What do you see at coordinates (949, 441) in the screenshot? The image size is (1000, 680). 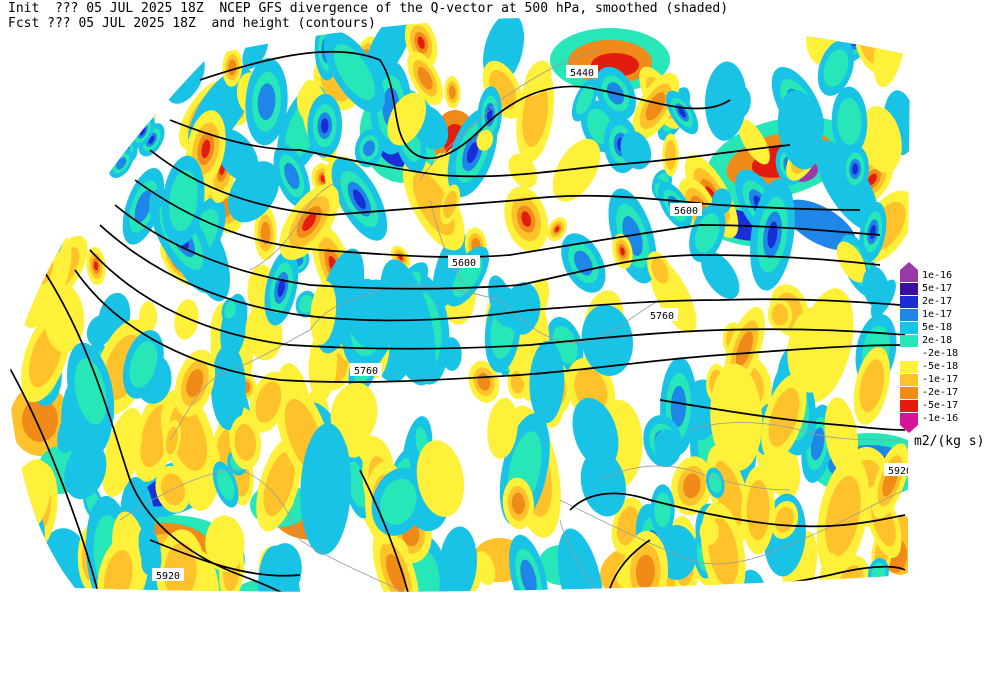 I see `legend-units: m2/(kg s)` at bounding box center [949, 441].